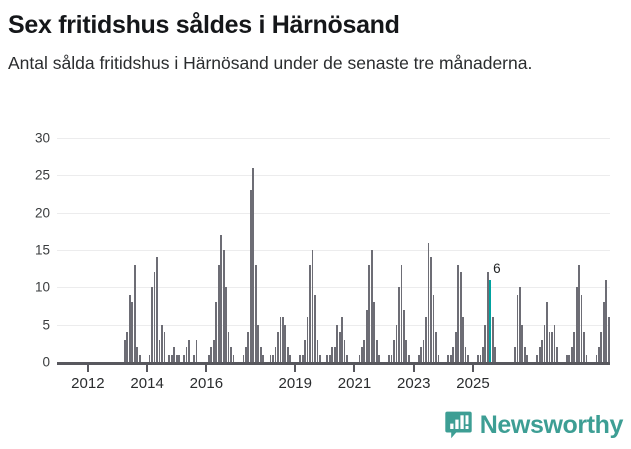 This screenshot has width=631, height=449. Describe the element at coordinates (490, 320) in the screenshot. I see `bar-highlighted` at that location.